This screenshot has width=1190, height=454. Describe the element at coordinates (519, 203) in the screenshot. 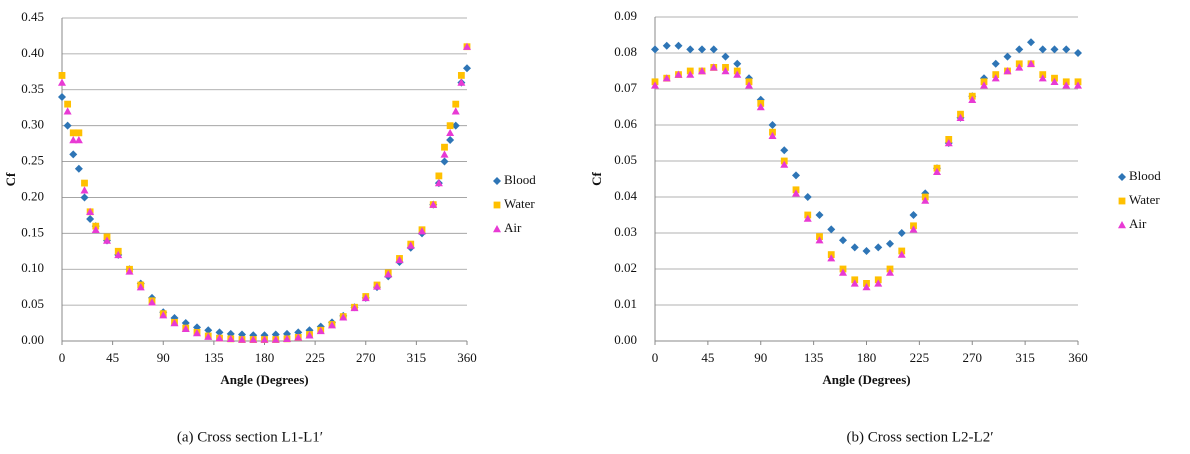

I see `legend-label: Water` at that location.